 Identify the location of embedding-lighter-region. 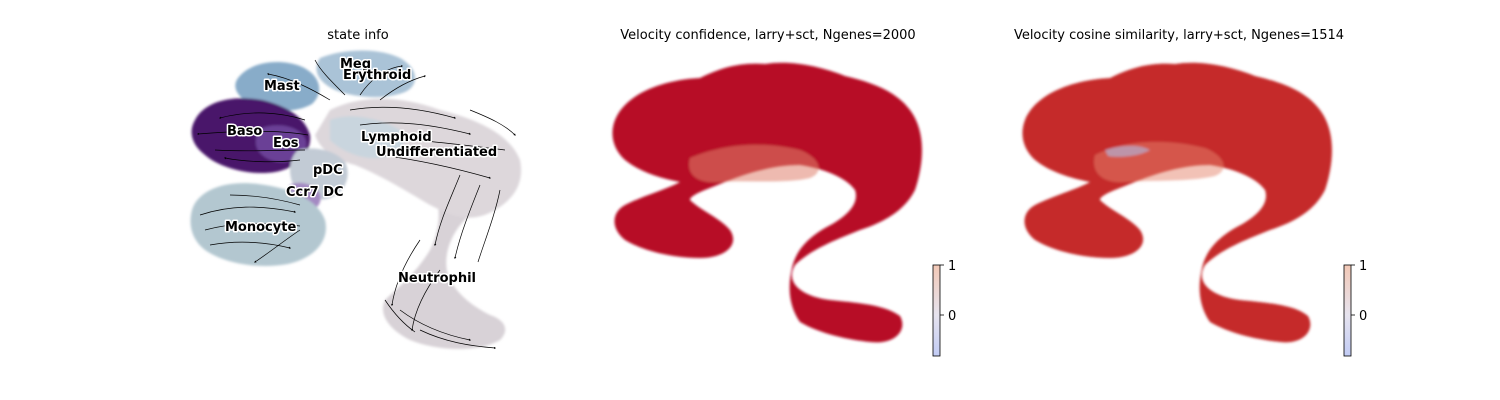
(754, 163).